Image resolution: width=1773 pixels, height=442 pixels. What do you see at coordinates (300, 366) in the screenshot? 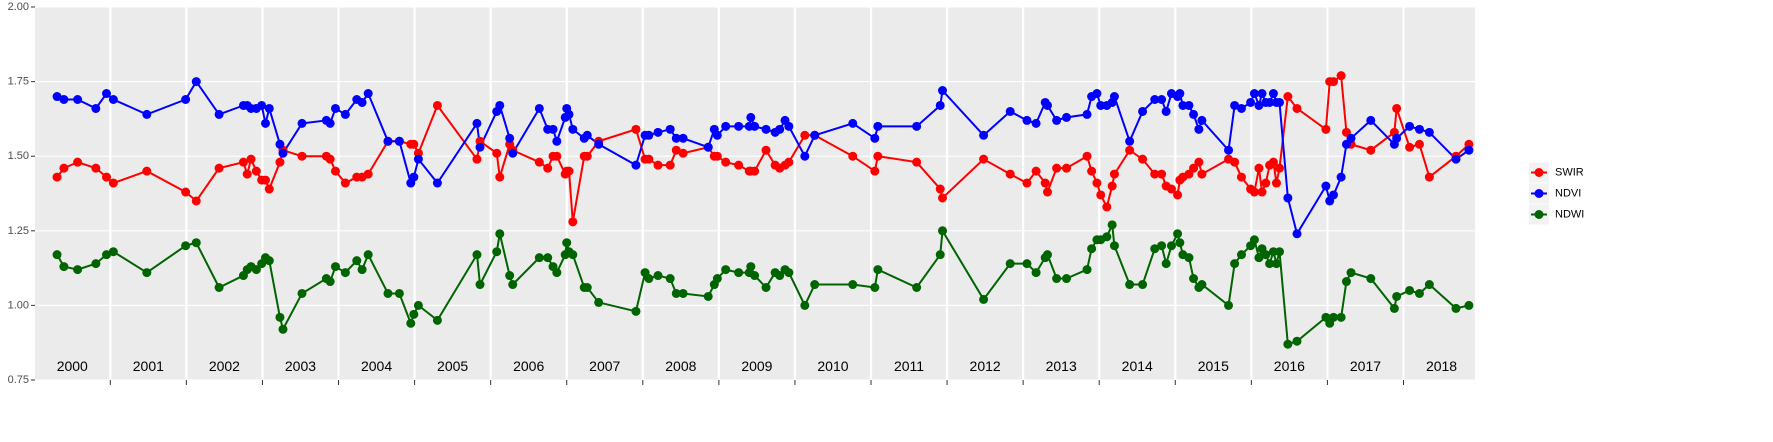
I see `year-label: 2003` at bounding box center [300, 366].